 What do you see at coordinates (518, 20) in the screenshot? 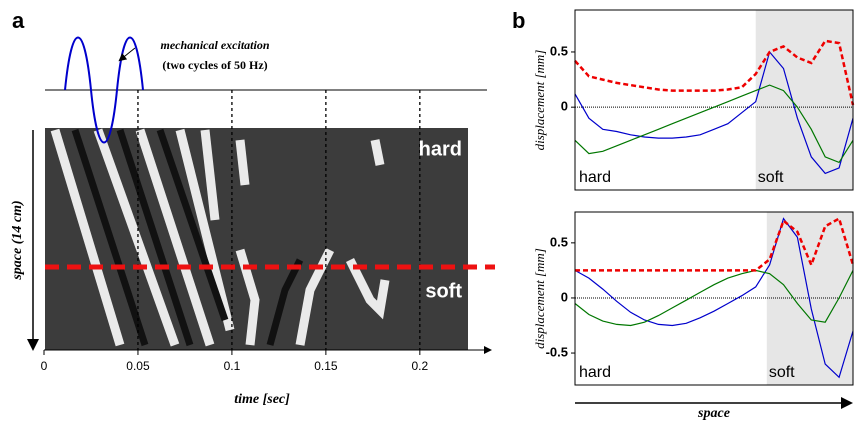
I see `panel-label: b` at bounding box center [518, 20].